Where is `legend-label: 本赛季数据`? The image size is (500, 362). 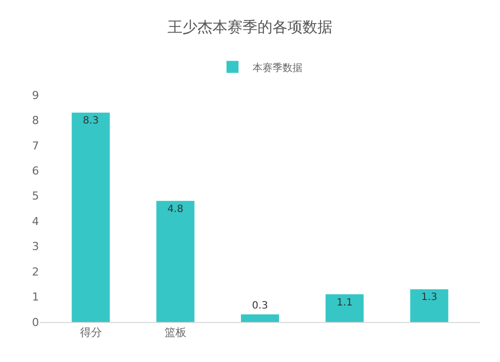
legend-label: 本赛季数据 is located at coordinates (277, 68).